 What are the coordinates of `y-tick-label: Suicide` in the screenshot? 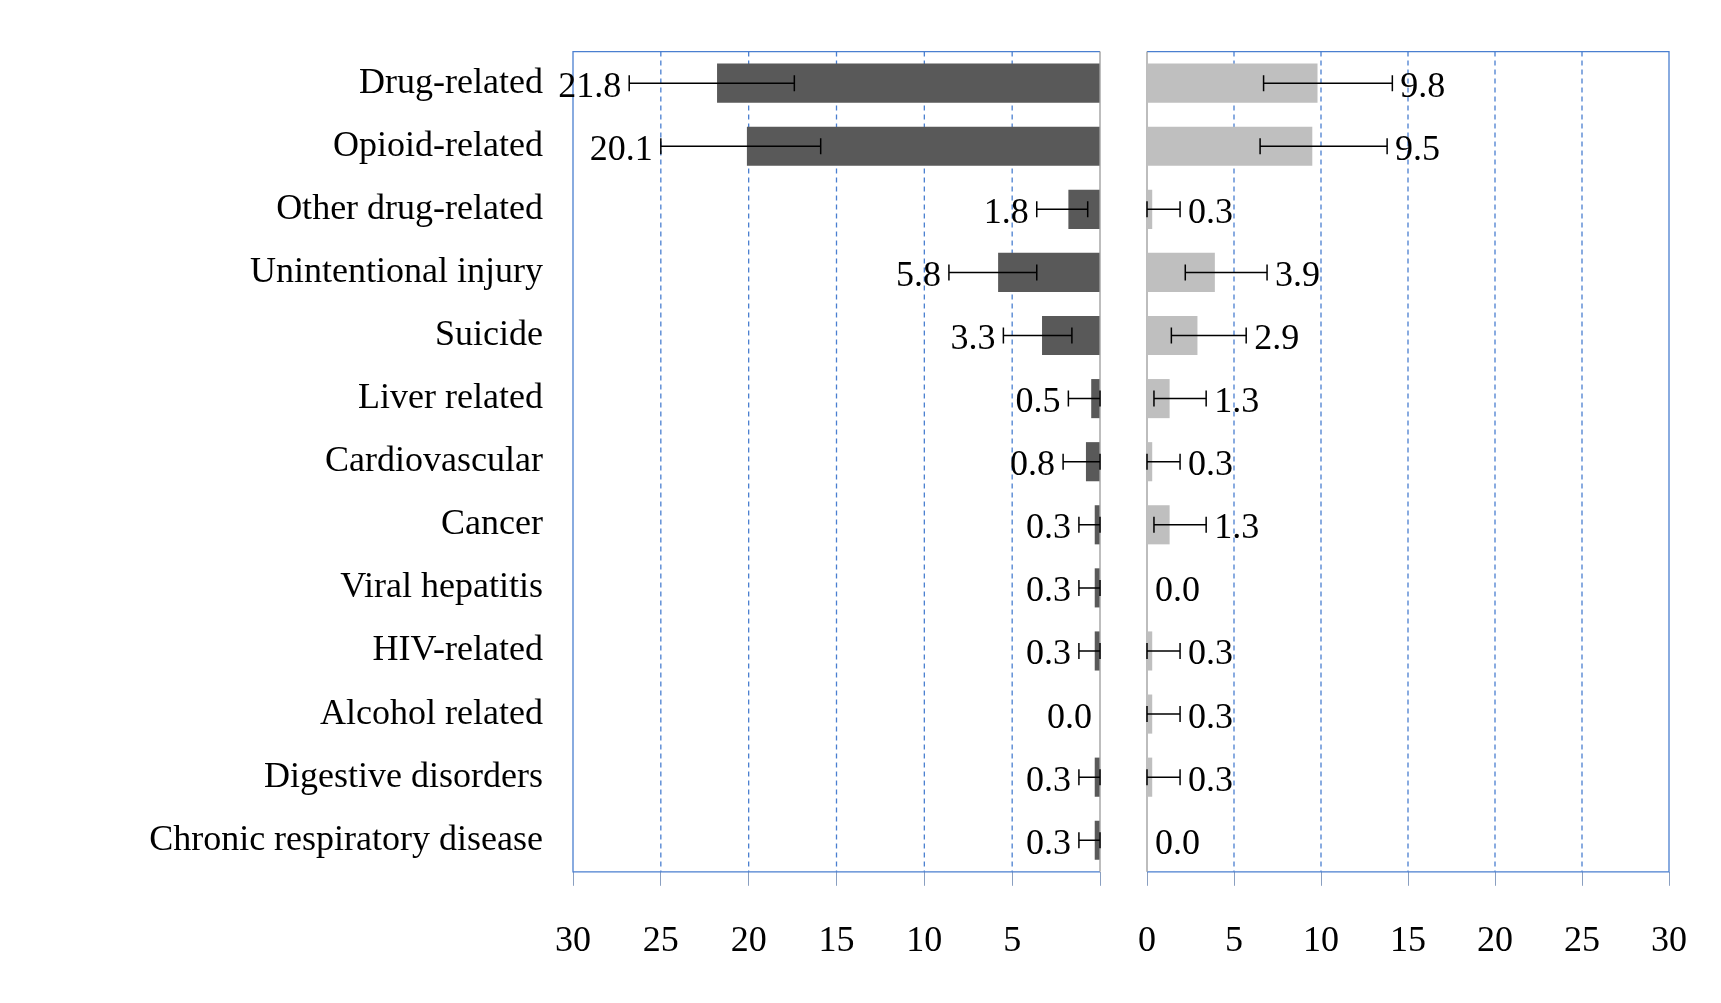 It's located at (489, 332).